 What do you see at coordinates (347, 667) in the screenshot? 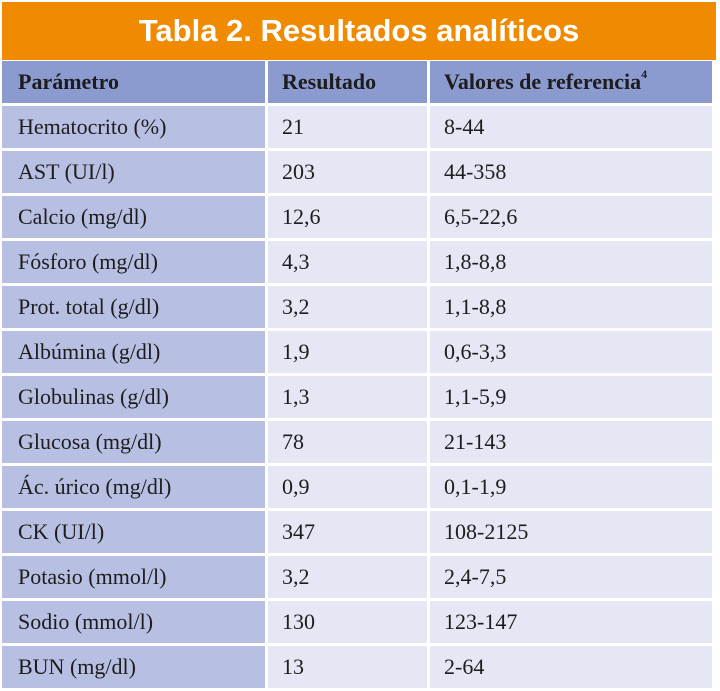
I see `cell-resultado: 13` at bounding box center [347, 667].